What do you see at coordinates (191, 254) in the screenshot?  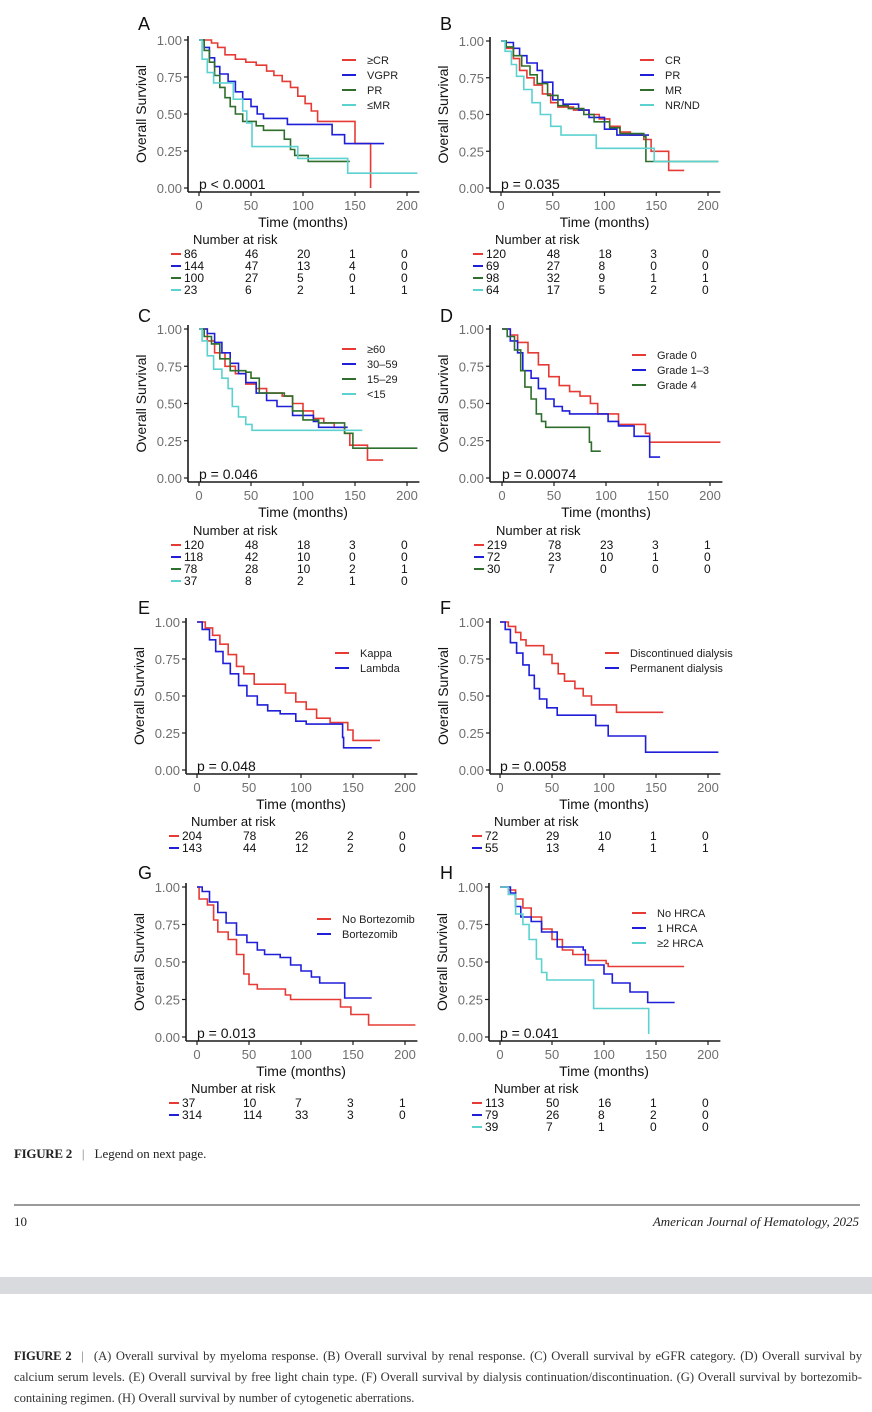 I see `risk-count: 86` at bounding box center [191, 254].